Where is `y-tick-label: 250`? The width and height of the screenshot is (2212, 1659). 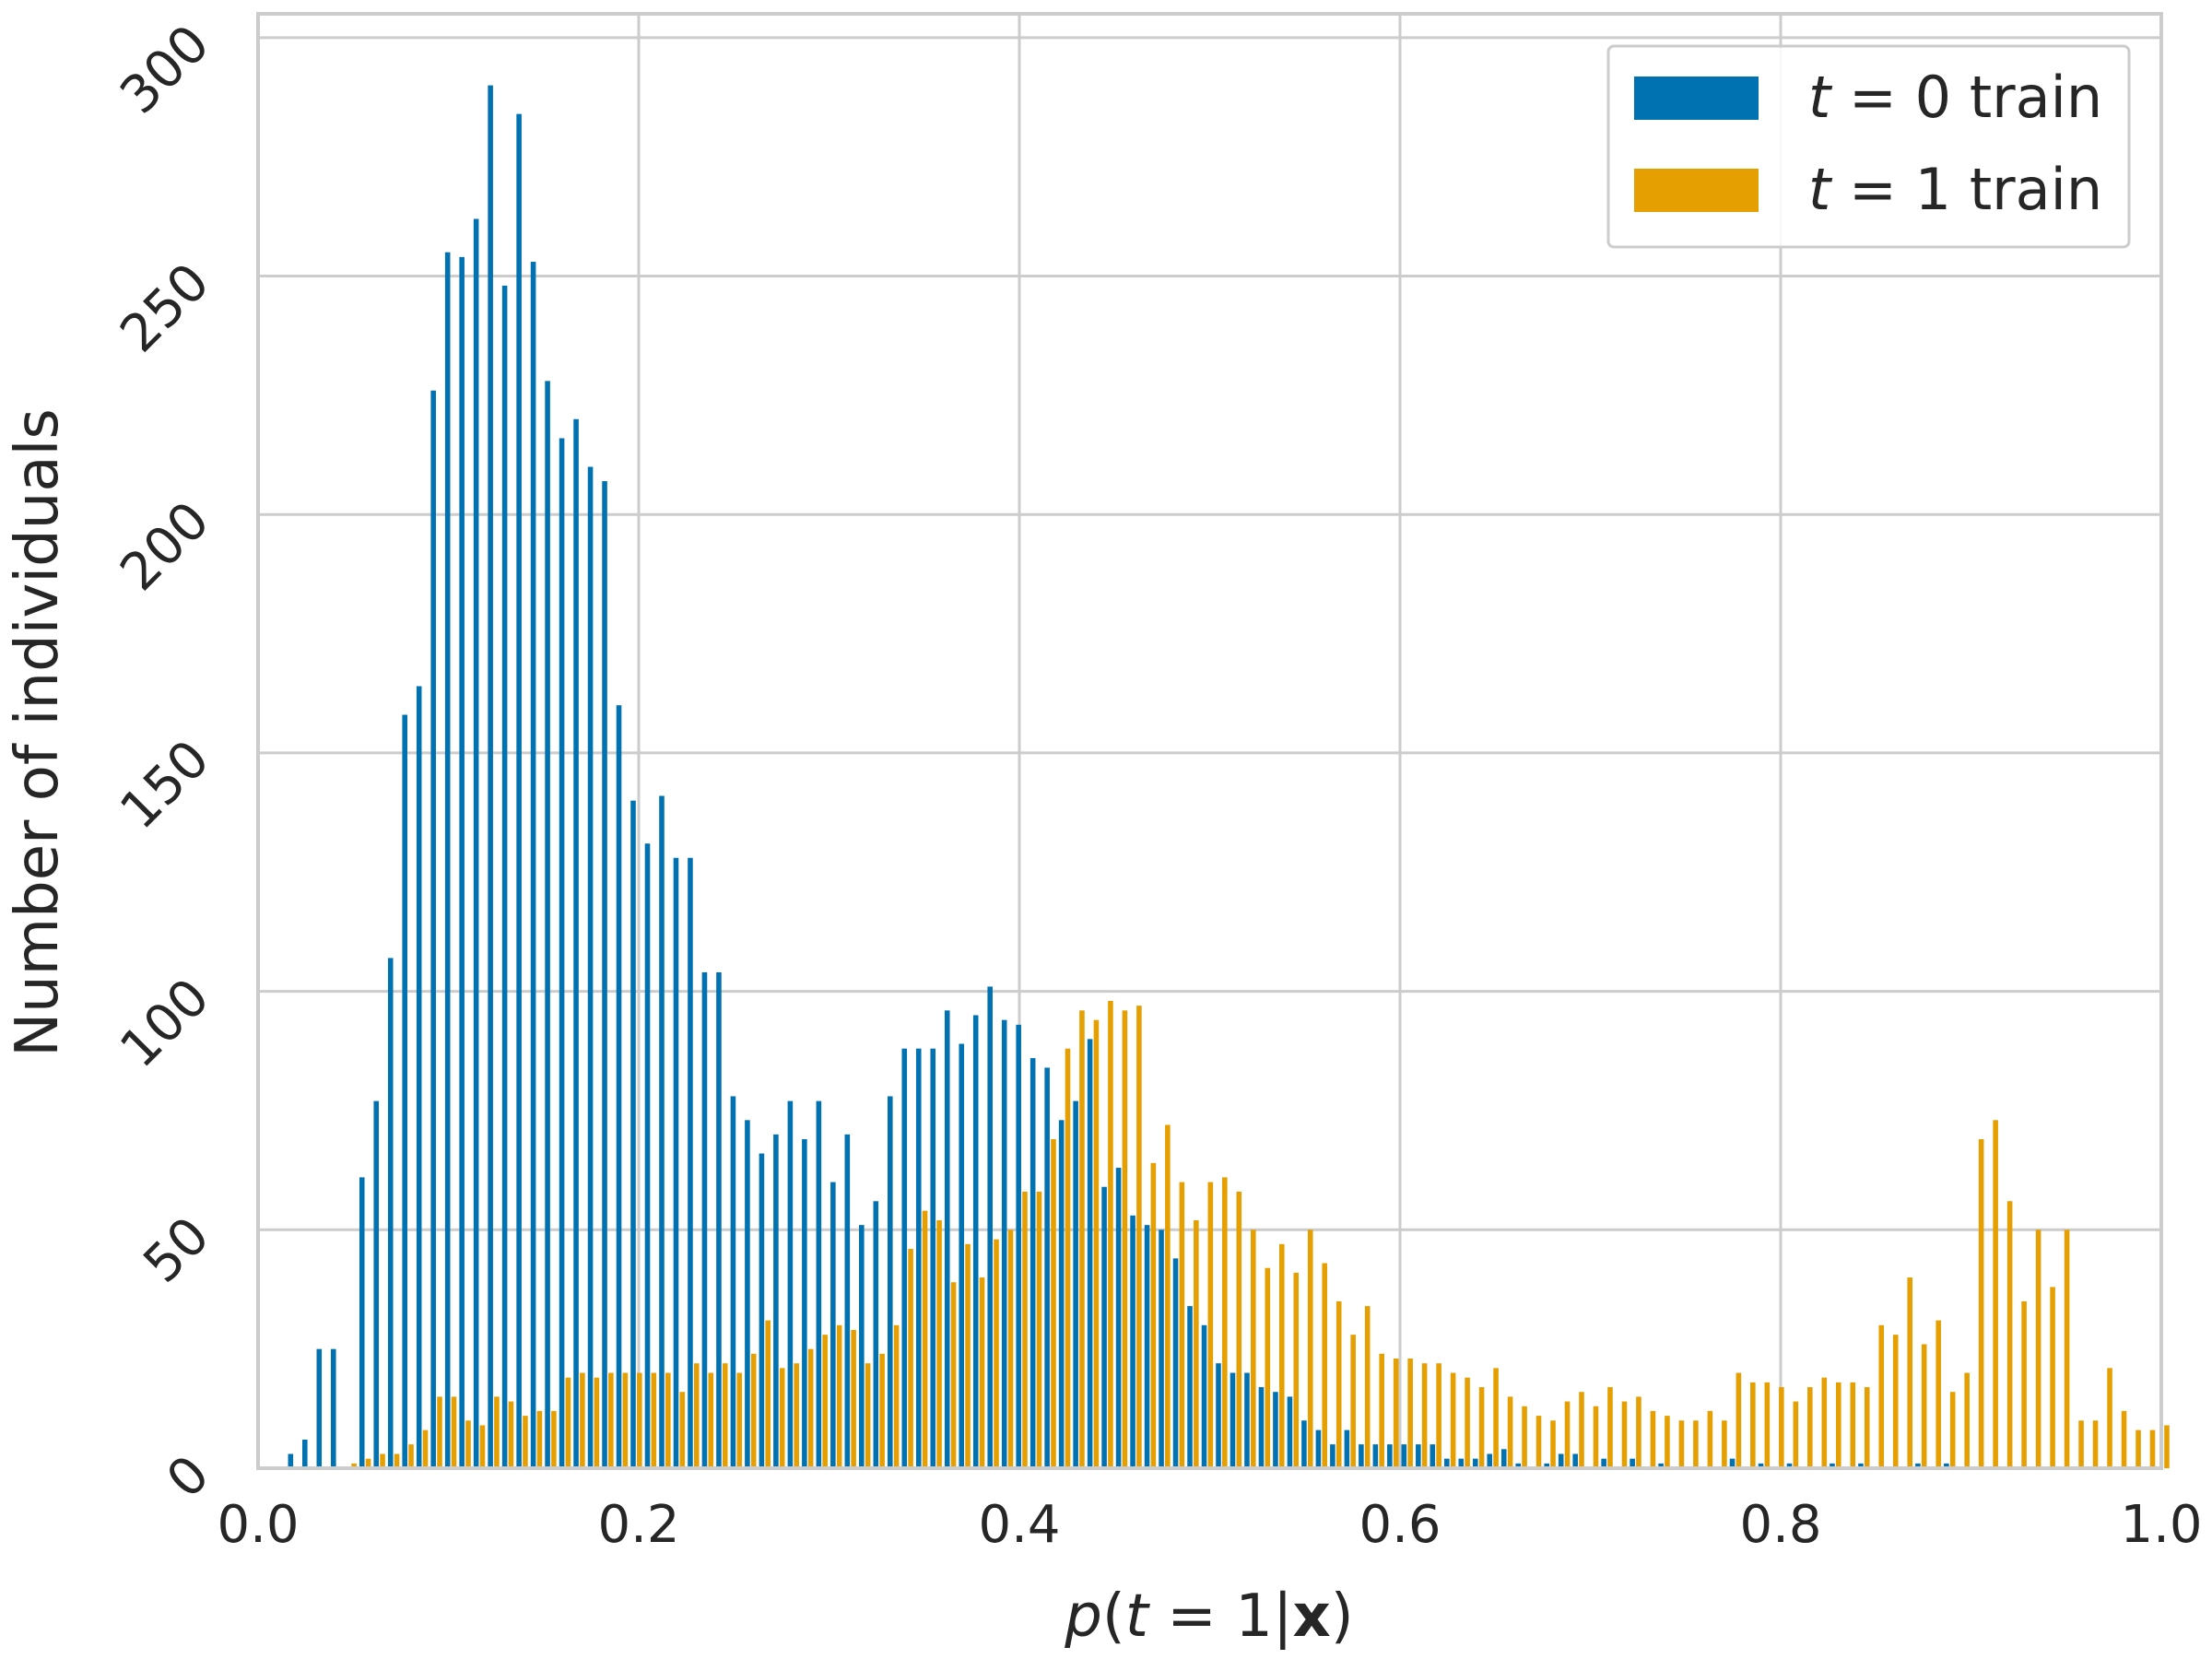 y-tick-label: 250 is located at coordinates (165, 308).